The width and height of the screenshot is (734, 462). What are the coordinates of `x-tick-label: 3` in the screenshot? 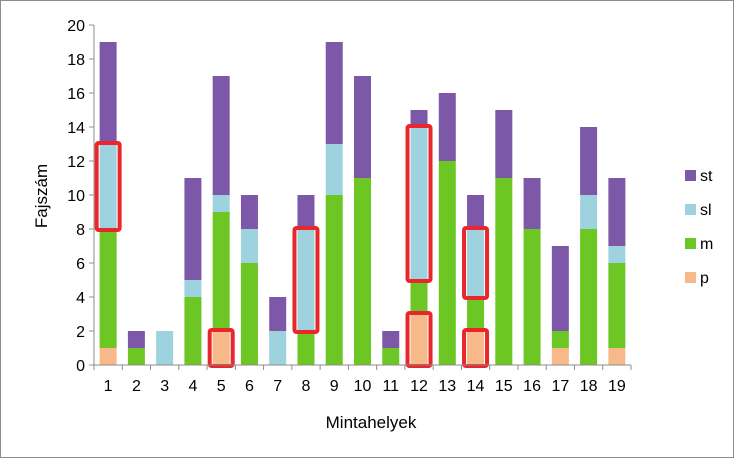 It's located at (164, 386).